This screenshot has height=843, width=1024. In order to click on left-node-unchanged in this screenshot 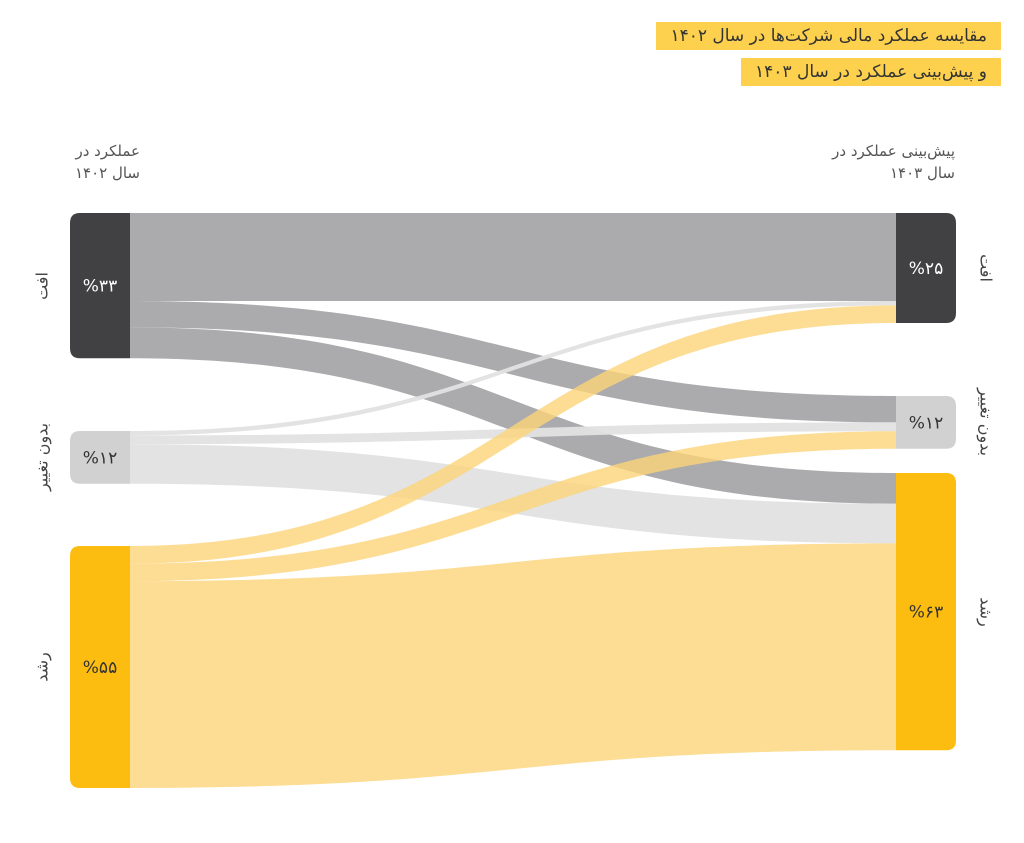, I will do `click(100, 457)`.